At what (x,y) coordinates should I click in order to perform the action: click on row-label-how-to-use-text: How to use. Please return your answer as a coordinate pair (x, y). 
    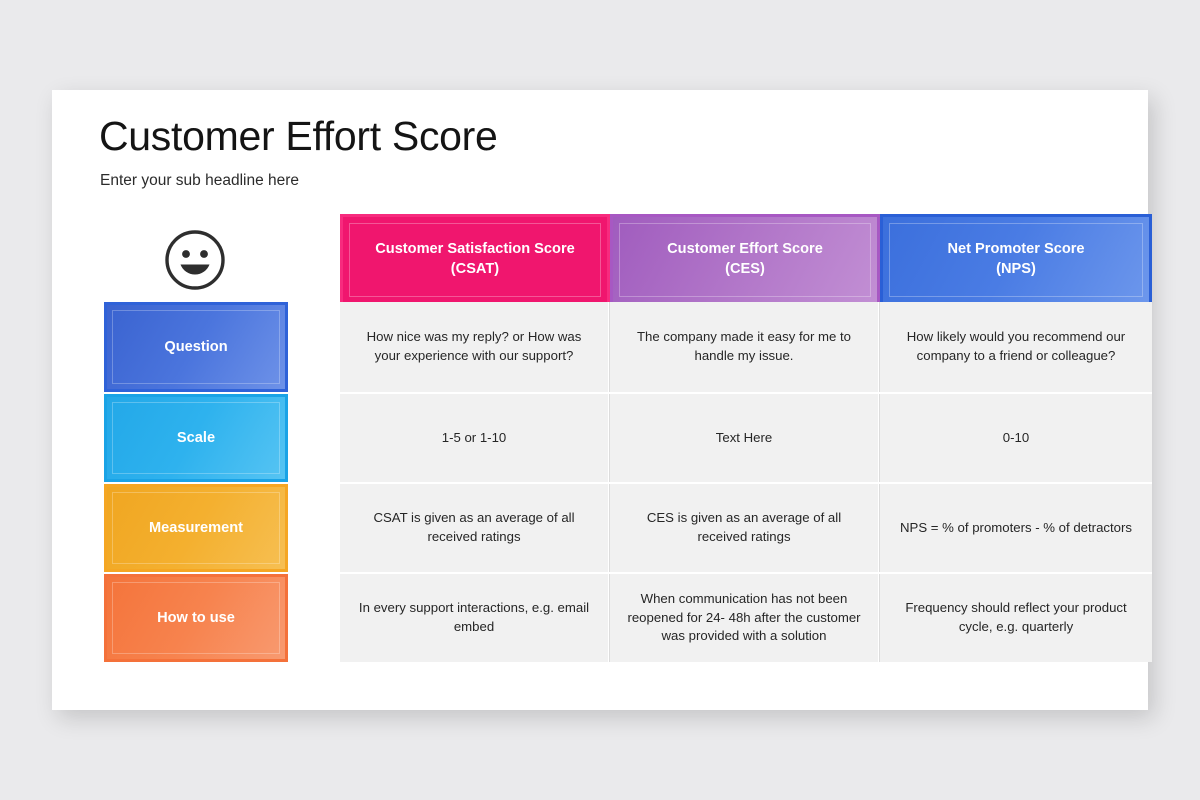
    Looking at the image, I should click on (196, 618).